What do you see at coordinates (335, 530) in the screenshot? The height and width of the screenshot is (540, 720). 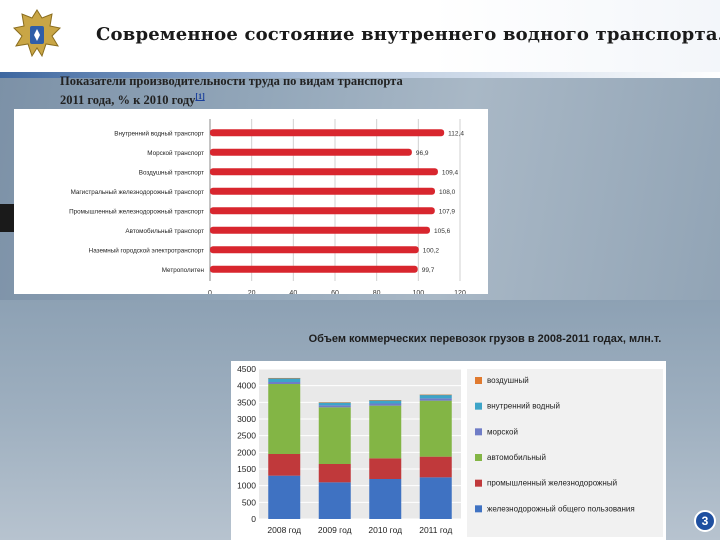 I see `x-tick-label: 2009 год` at bounding box center [335, 530].